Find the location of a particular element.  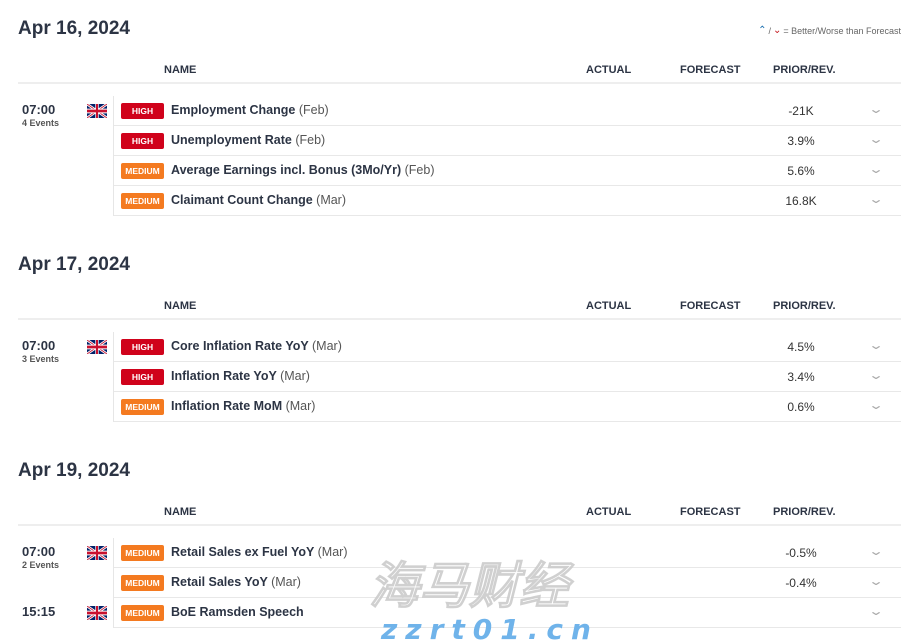

date-heading: Apr 17, 2024 is located at coordinates (74, 264).